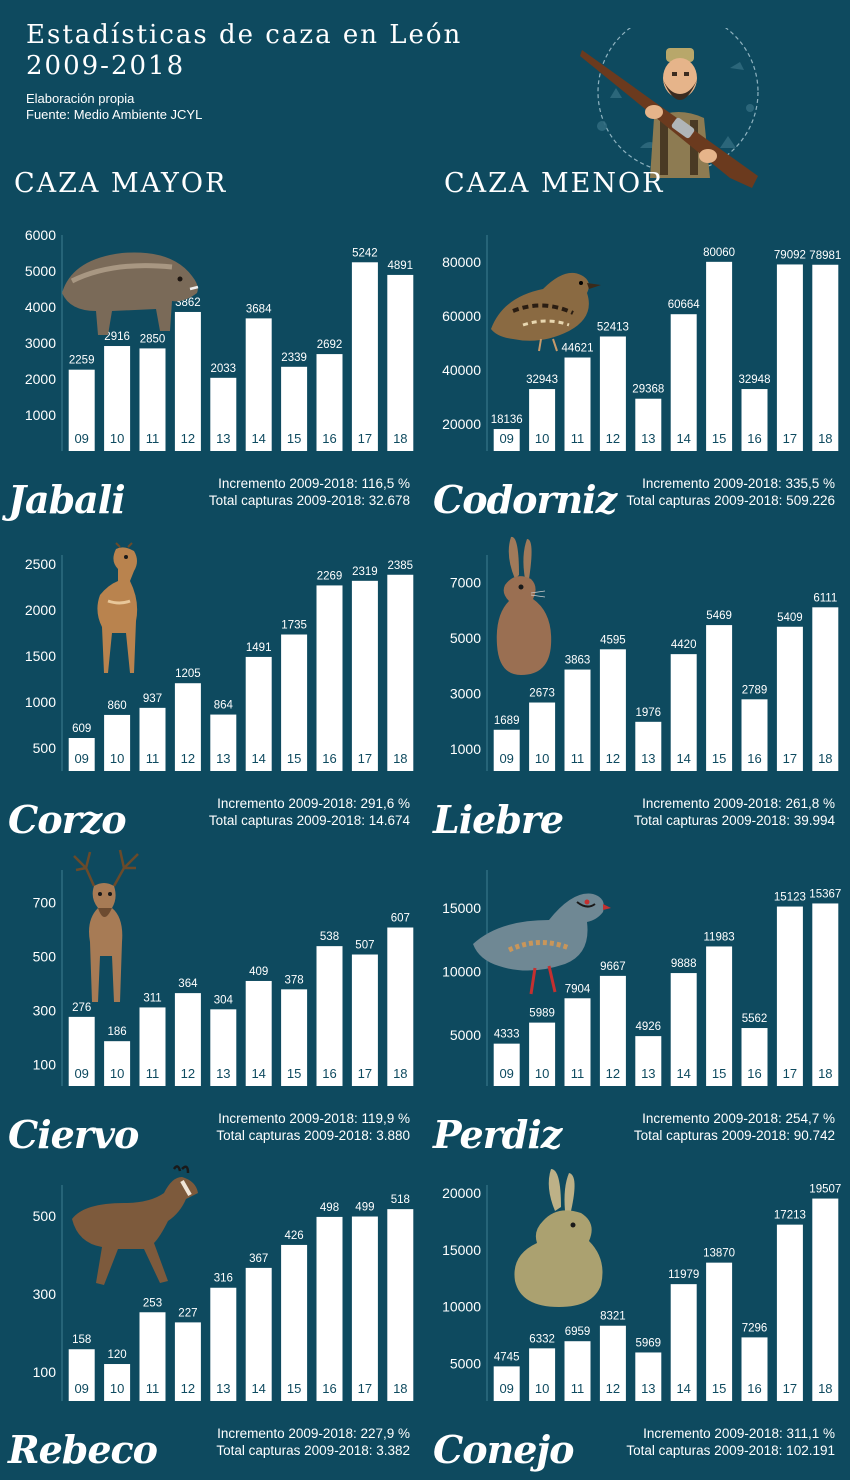  I want to click on x-tick-label: 17, so click(365, 438).